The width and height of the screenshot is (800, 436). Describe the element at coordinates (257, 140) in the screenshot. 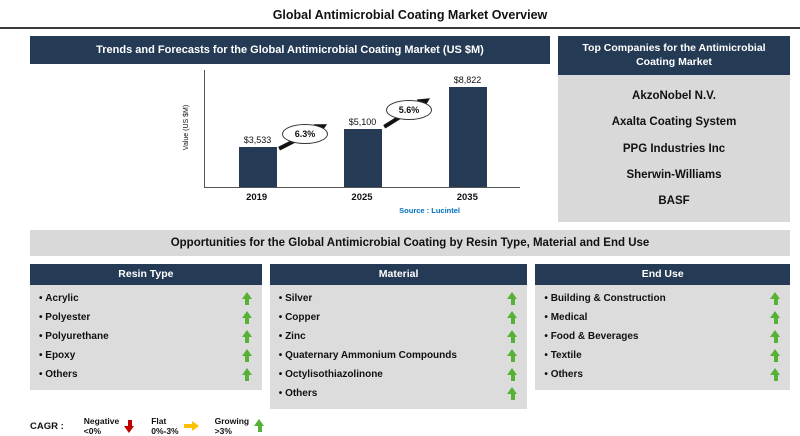

I see `bar-value-label: $3,533` at that location.